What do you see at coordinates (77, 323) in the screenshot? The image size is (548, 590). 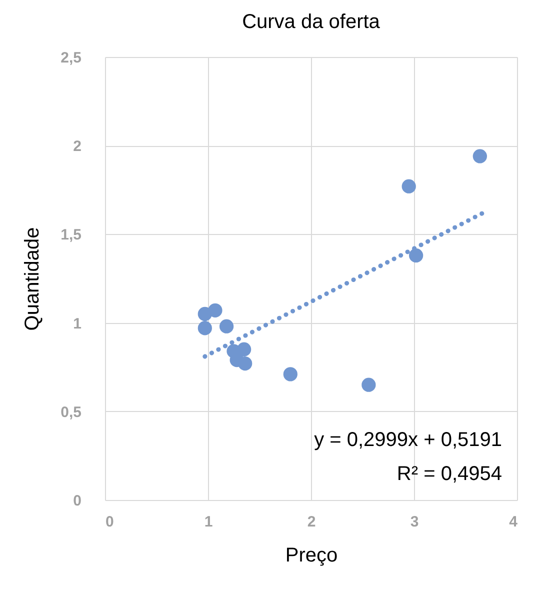 I see `y-tick-label: 1` at bounding box center [77, 323].